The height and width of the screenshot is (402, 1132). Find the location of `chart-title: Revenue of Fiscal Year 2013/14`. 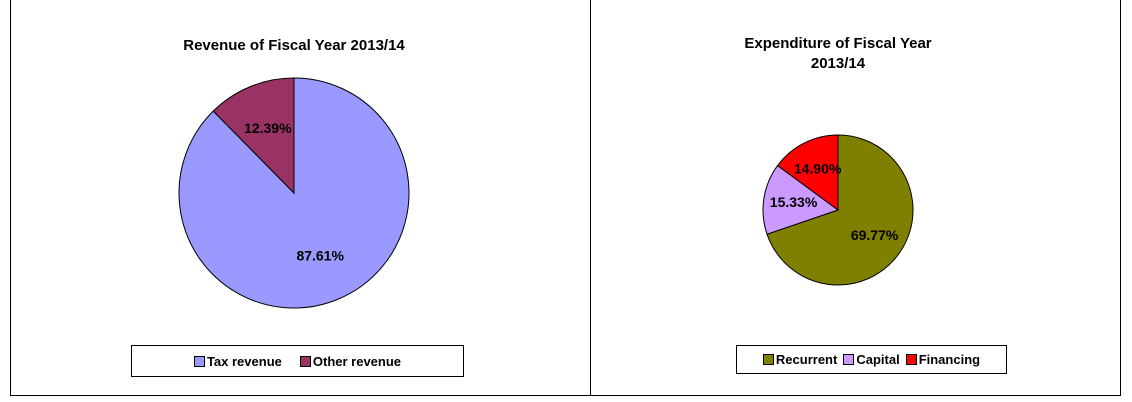

chart-title: Revenue of Fiscal Year 2013/14 is located at coordinates (294, 45).